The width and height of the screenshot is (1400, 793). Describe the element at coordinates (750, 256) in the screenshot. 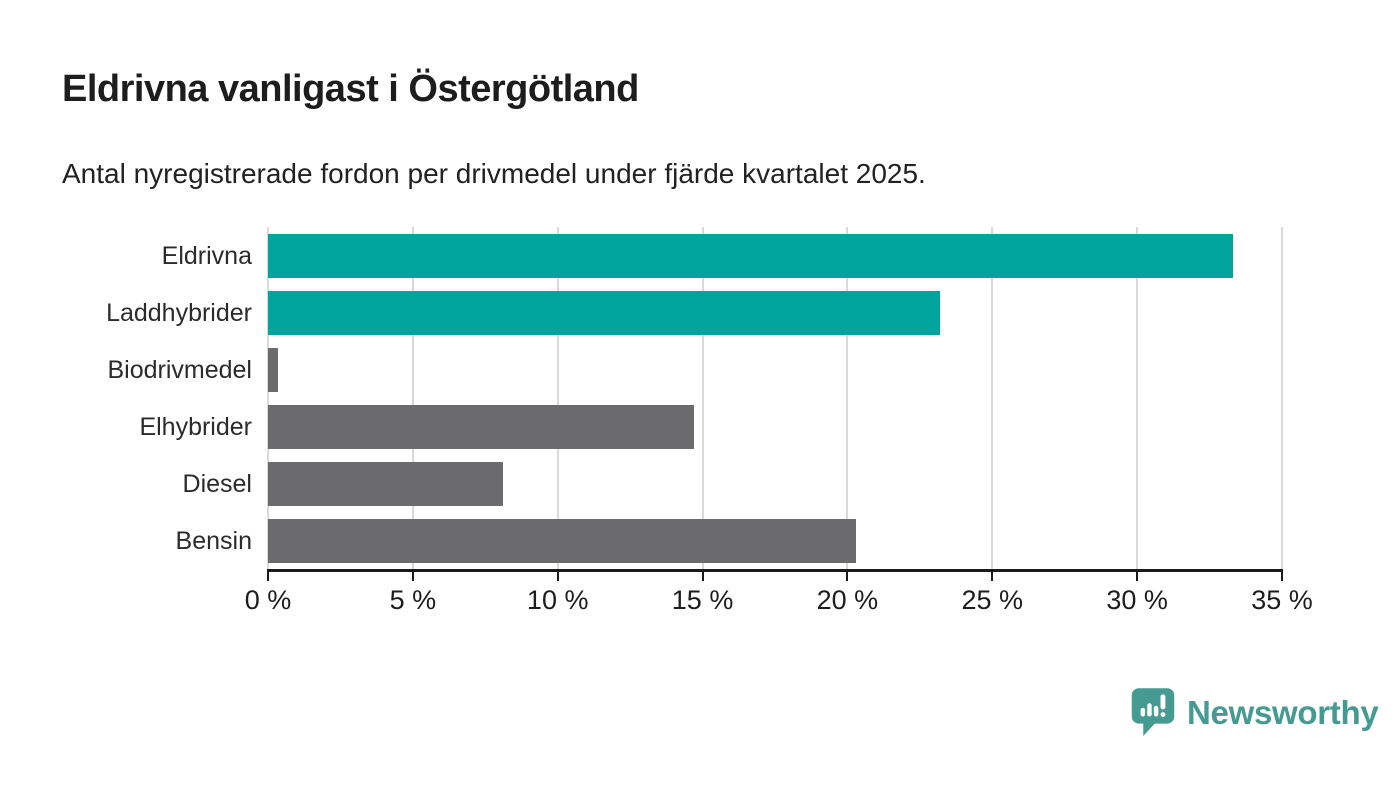

I see `bar-eldrivna` at that location.